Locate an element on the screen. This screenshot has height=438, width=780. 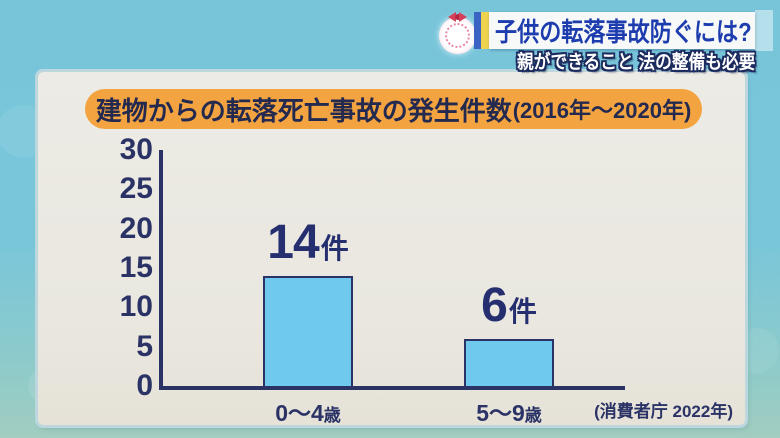
y-tick-label: 10 is located at coordinates (136, 307).